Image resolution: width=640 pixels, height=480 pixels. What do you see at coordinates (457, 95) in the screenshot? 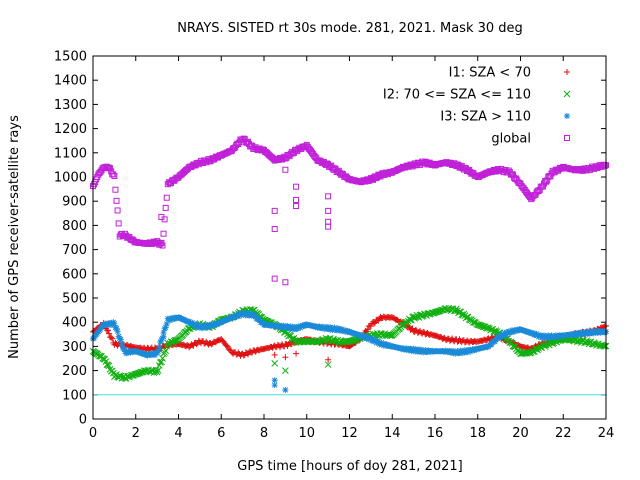
I see `legend-label: I2: 70 <= SZA <= 110` at bounding box center [457, 95].